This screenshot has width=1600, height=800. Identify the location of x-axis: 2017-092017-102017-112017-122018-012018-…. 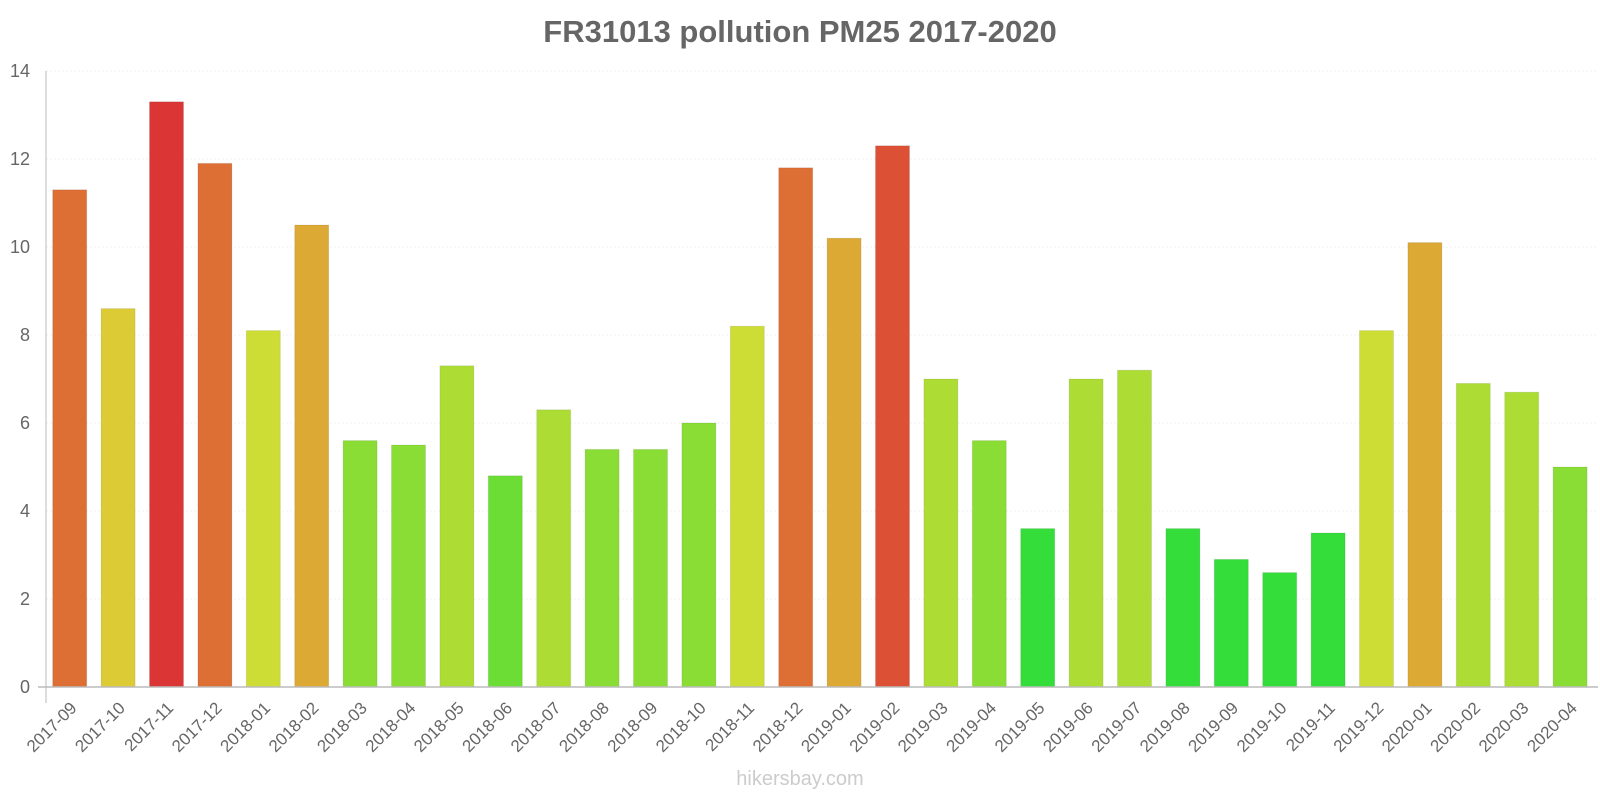
(810, 721).